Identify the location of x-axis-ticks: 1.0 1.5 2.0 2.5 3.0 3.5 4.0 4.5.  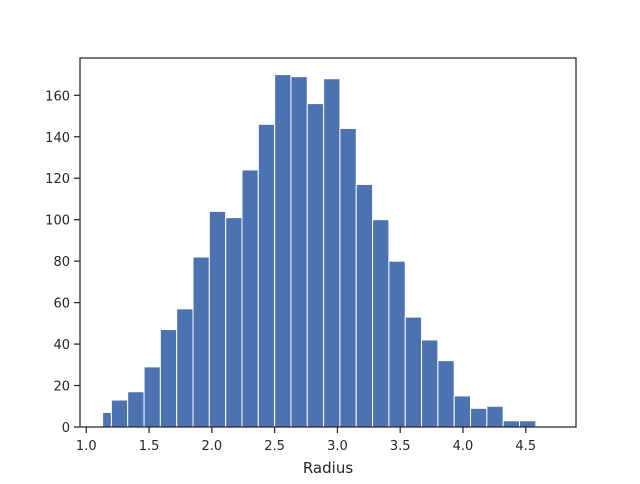
(306, 440).